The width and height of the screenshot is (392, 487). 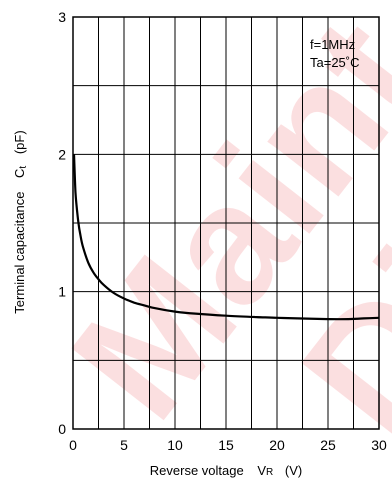 I want to click on x-tick-label: 25, so click(x=328, y=445).